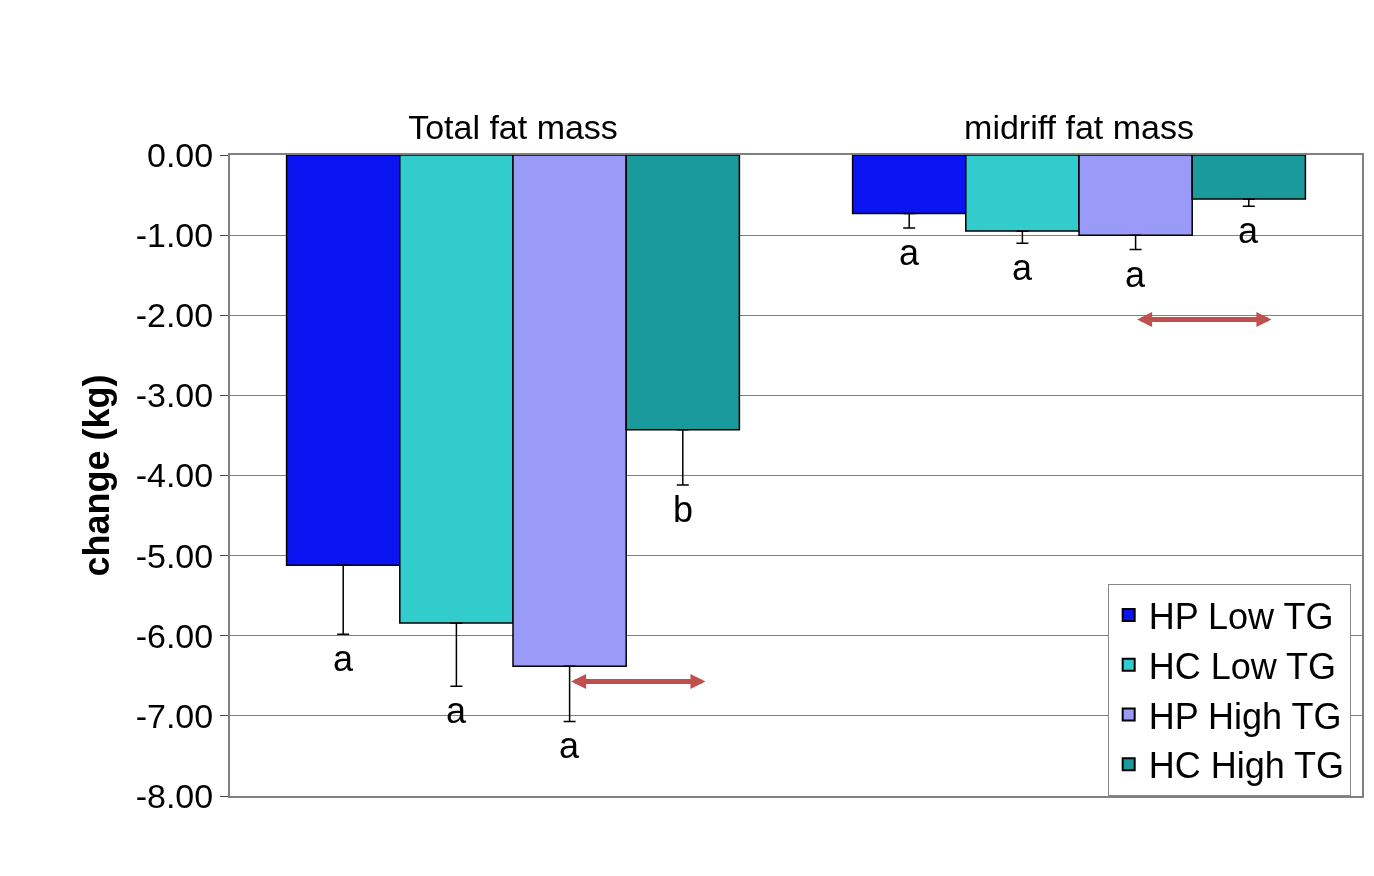  What do you see at coordinates (1241, 616) in the screenshot?
I see `legend-label: HP Low TG` at bounding box center [1241, 616].